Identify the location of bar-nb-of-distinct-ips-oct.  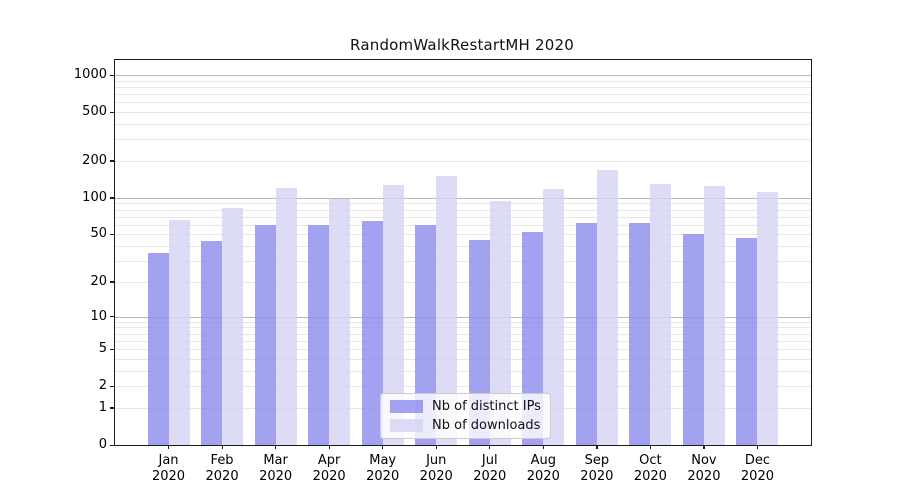
(640, 334).